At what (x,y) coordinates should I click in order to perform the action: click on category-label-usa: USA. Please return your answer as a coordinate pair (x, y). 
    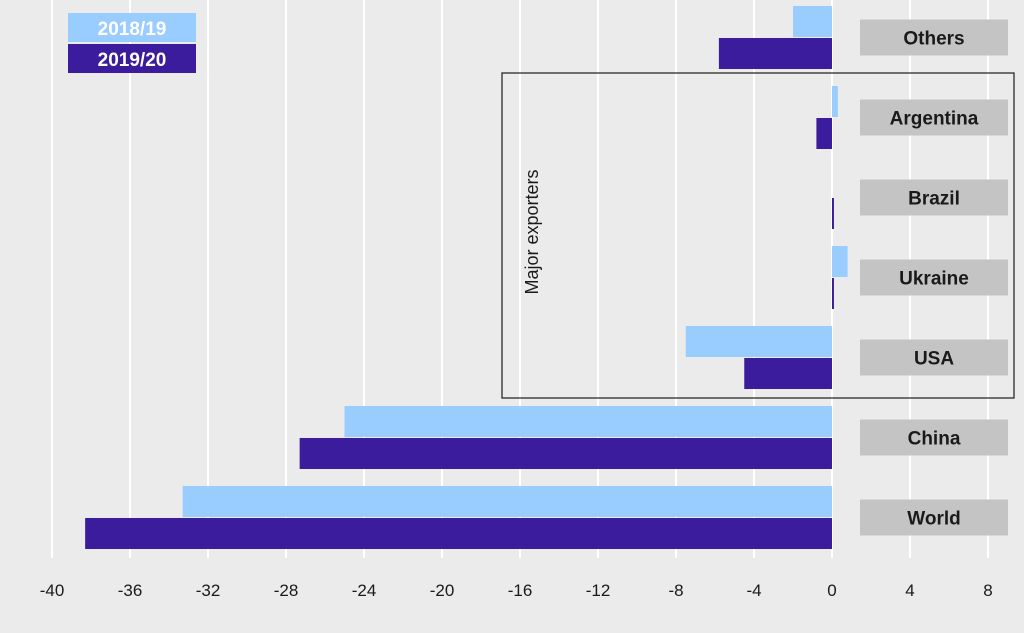
    Looking at the image, I should click on (934, 359).